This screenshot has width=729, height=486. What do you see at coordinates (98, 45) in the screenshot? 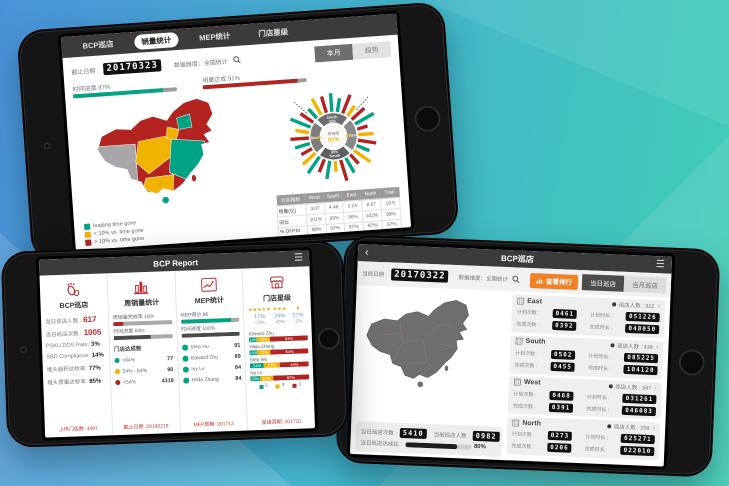
I see `tab-bcp-store: BCP巡店` at bounding box center [98, 45].